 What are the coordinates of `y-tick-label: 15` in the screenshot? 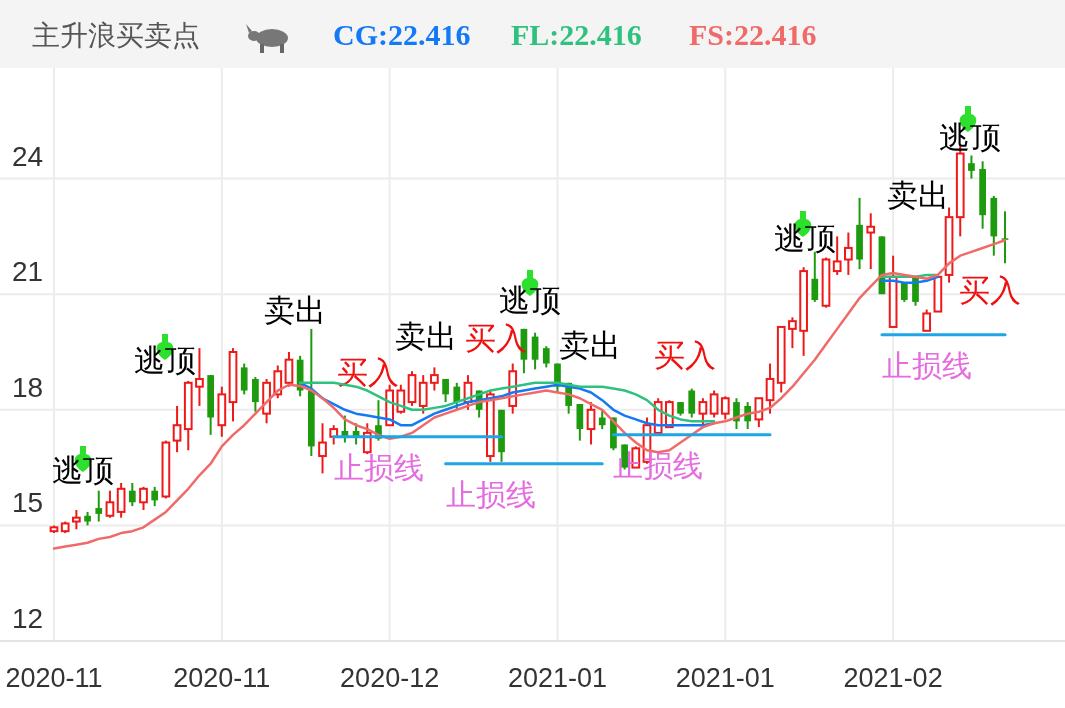 It's located at (28, 503).